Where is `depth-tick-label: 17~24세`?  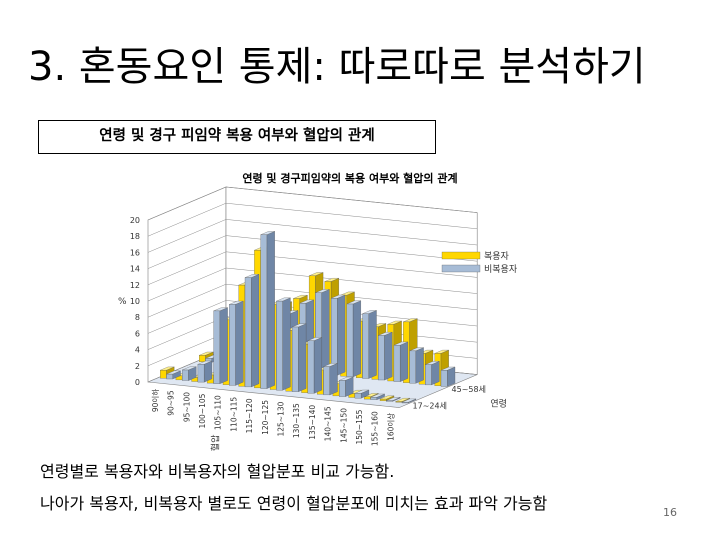
depth-tick-label: 17~24세 is located at coordinates (430, 406).